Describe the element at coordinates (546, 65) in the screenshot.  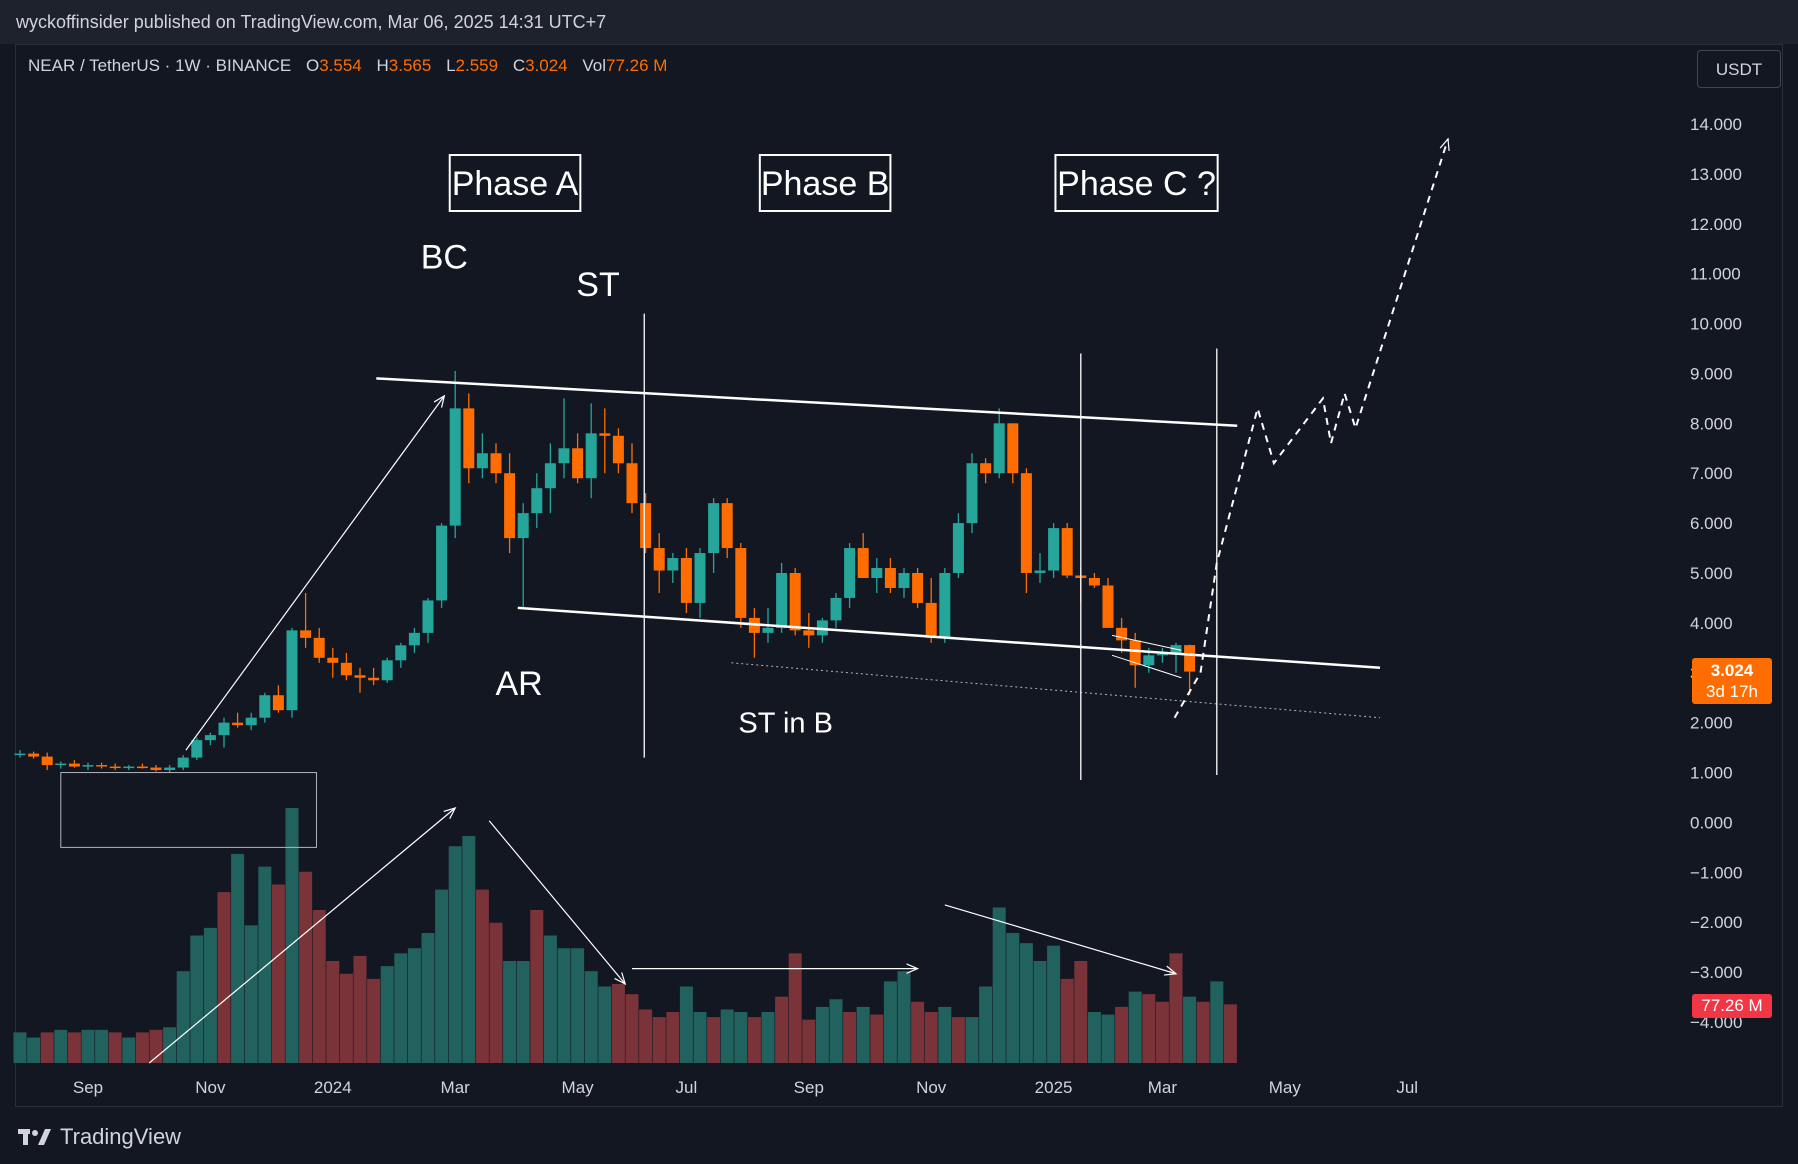
I see `close-value: 3.024` at that location.